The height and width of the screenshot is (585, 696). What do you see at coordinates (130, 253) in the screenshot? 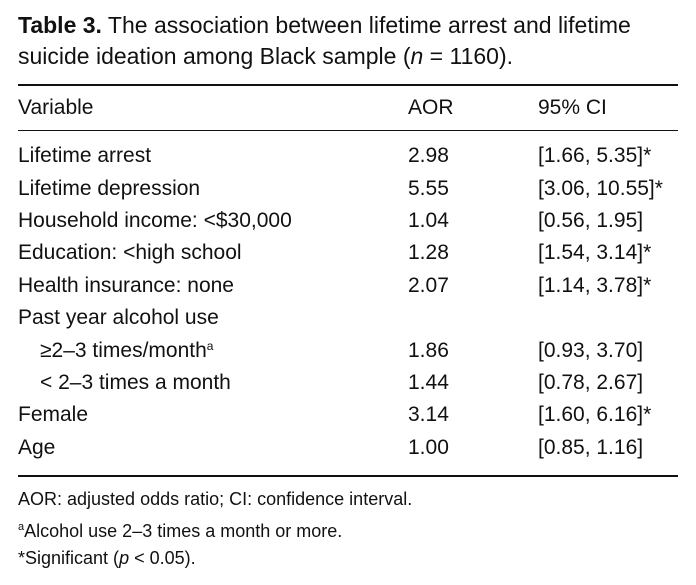
I see `cell-variable: Education: <high school` at bounding box center [130, 253].